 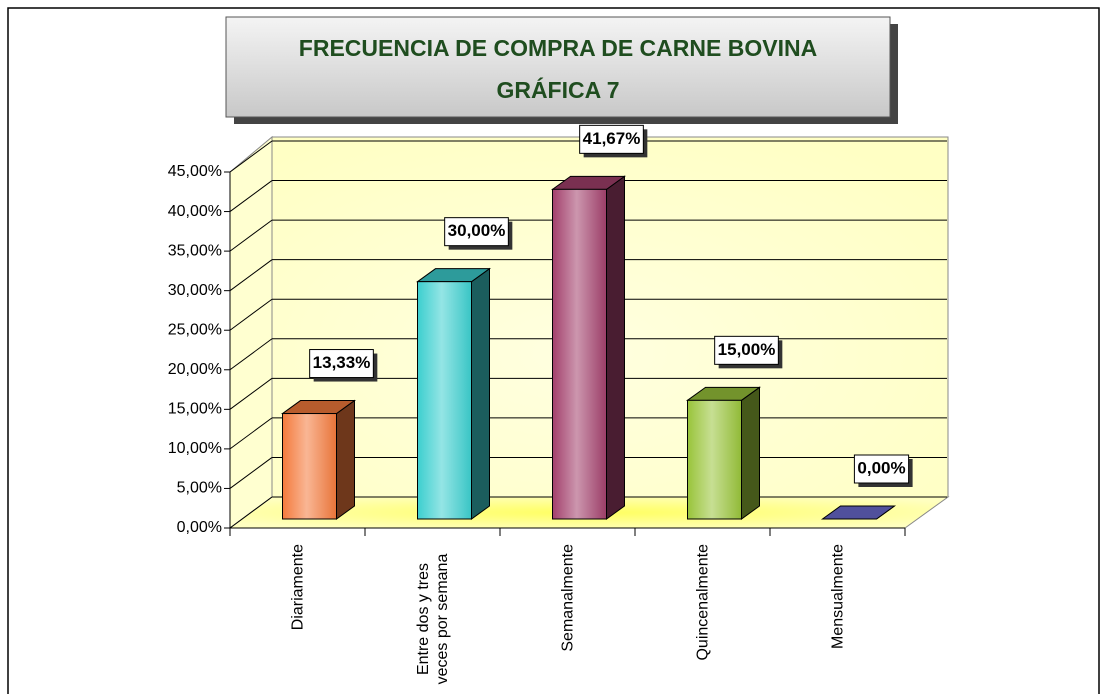 I want to click on value-label: 0,00%, so click(x=881, y=467).